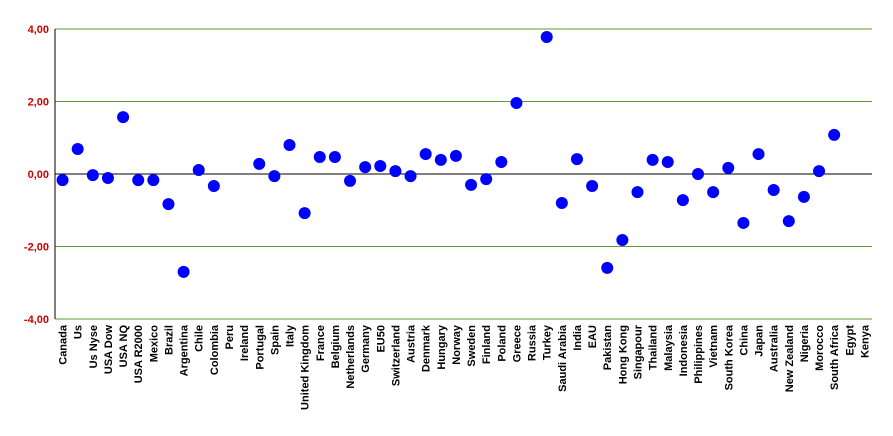 This screenshot has height=436, width=893. Describe the element at coordinates (38, 30) in the screenshot. I see `y-tick-label: 4,00` at that location.